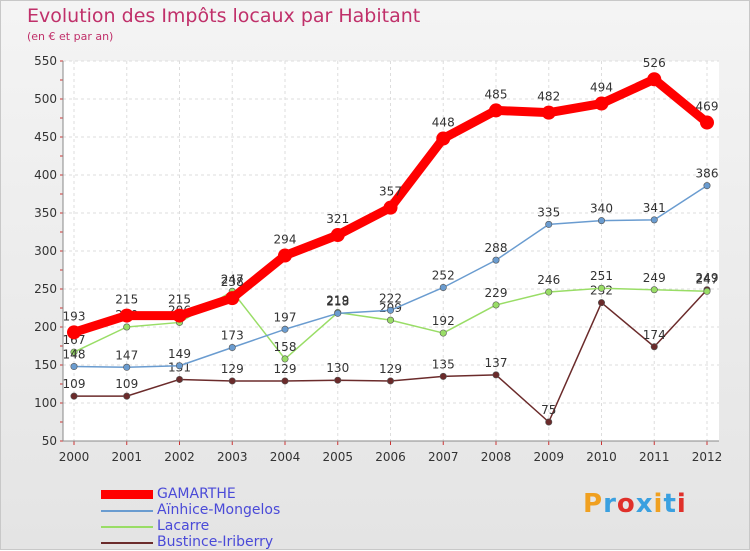 Image resolution: width=750 pixels, height=551 pixels. I want to click on data-label: 174, so click(654, 335).